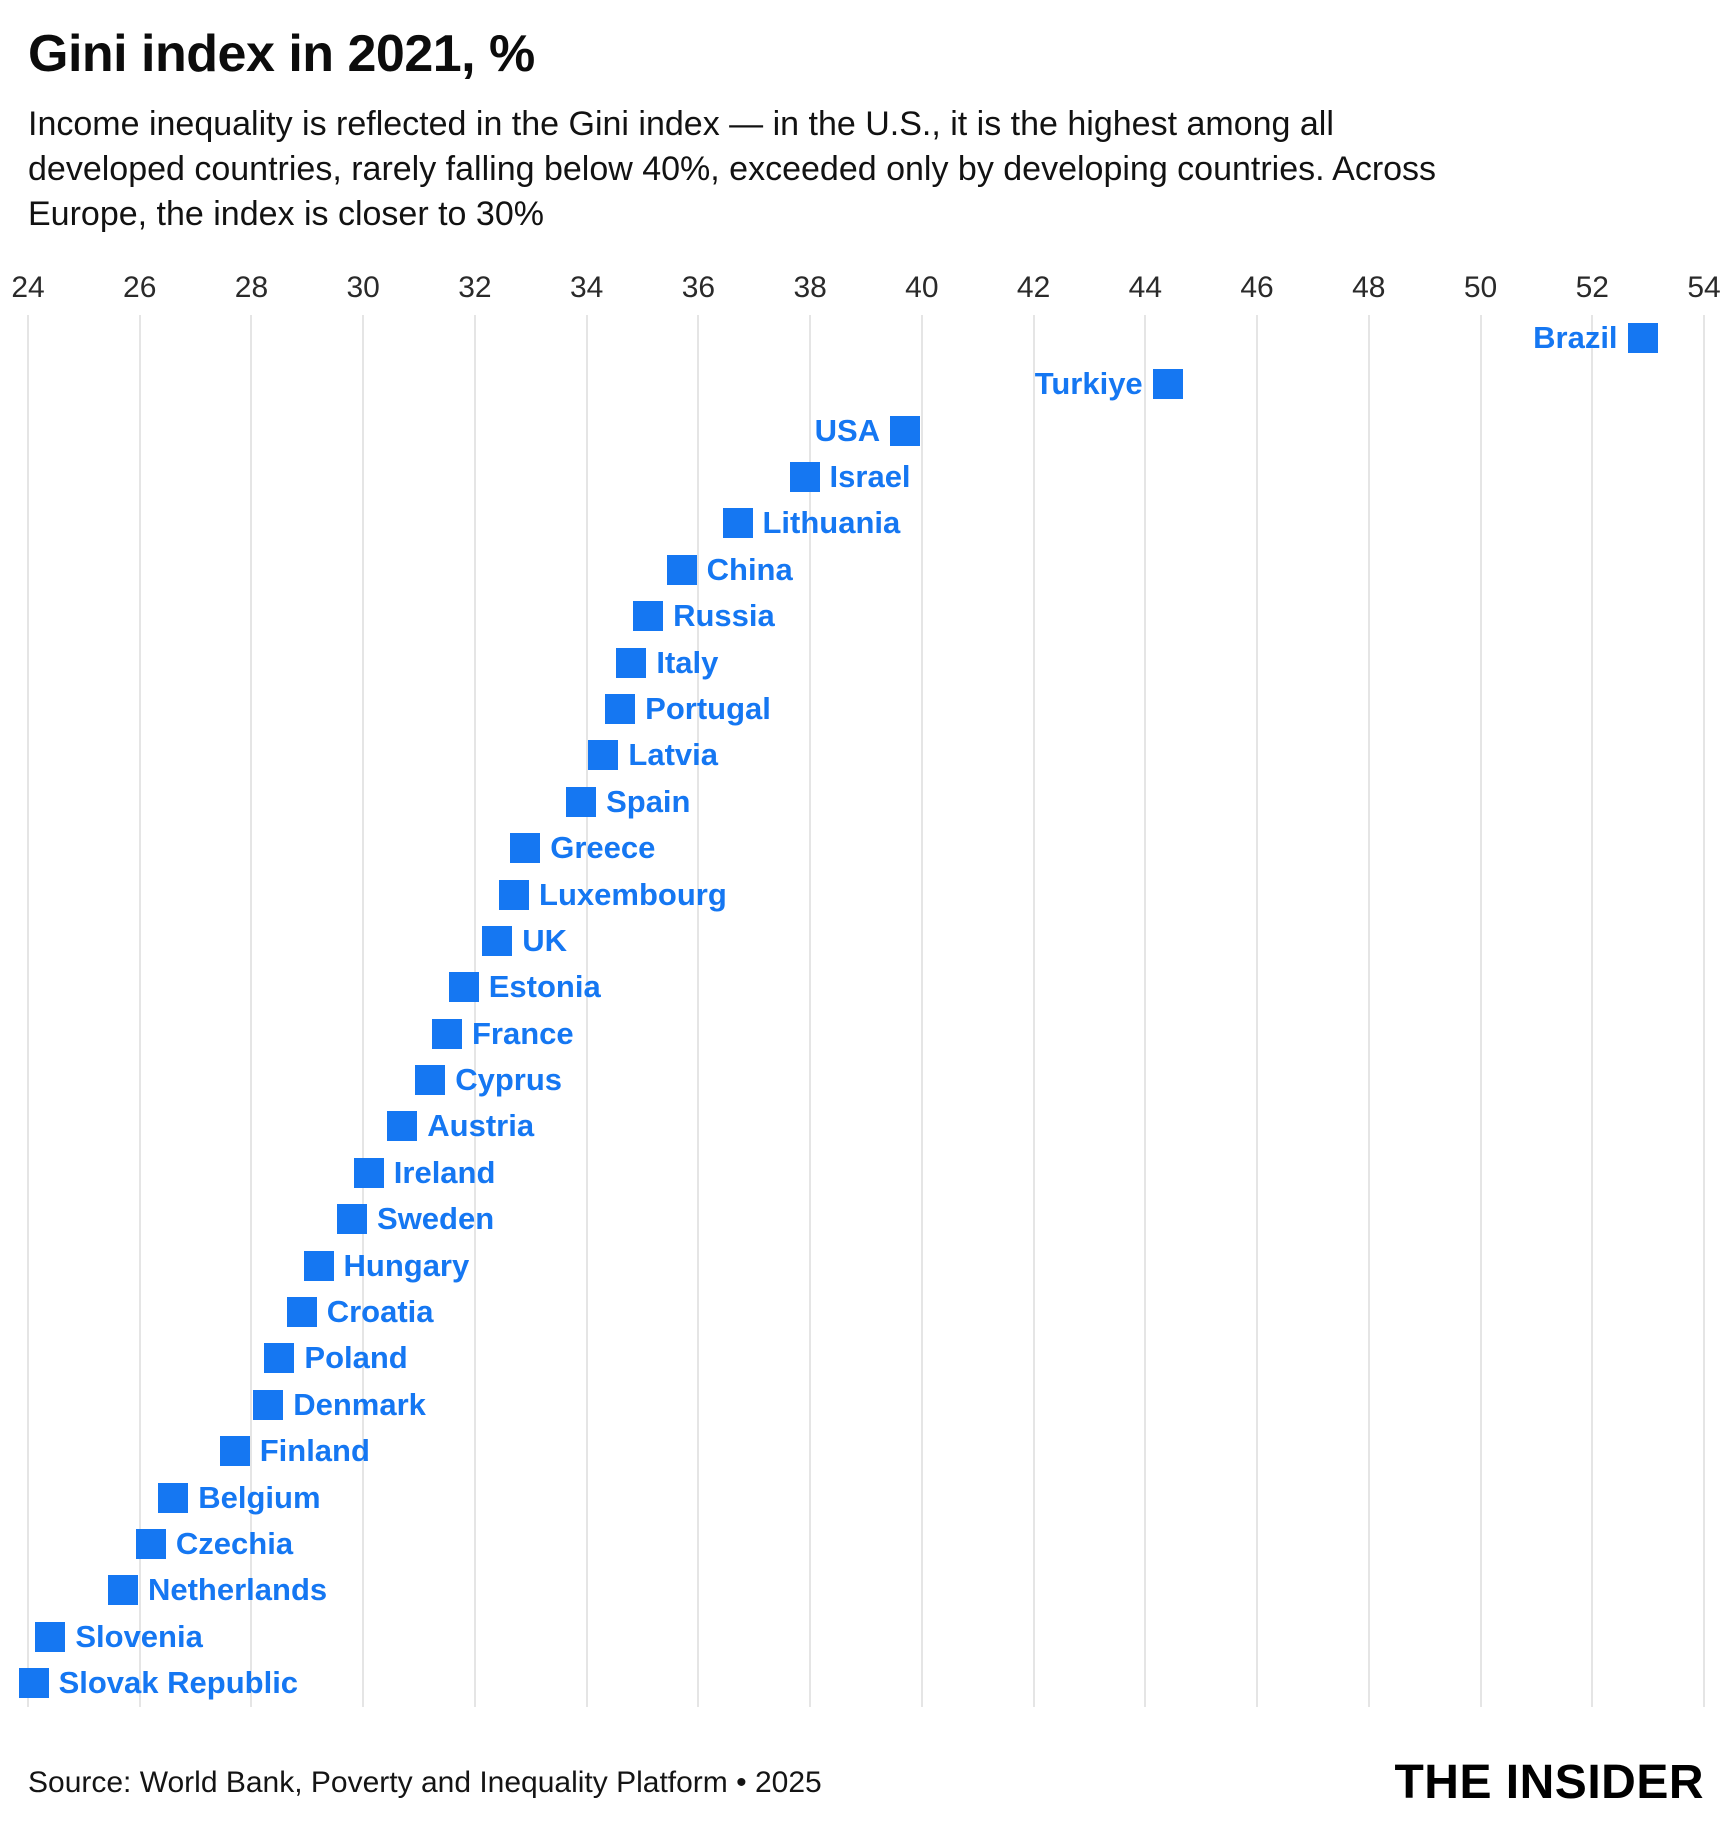 This screenshot has width=1732, height=1840. What do you see at coordinates (831, 523) in the screenshot?
I see `country-label-lithuania: Lithuania` at bounding box center [831, 523].